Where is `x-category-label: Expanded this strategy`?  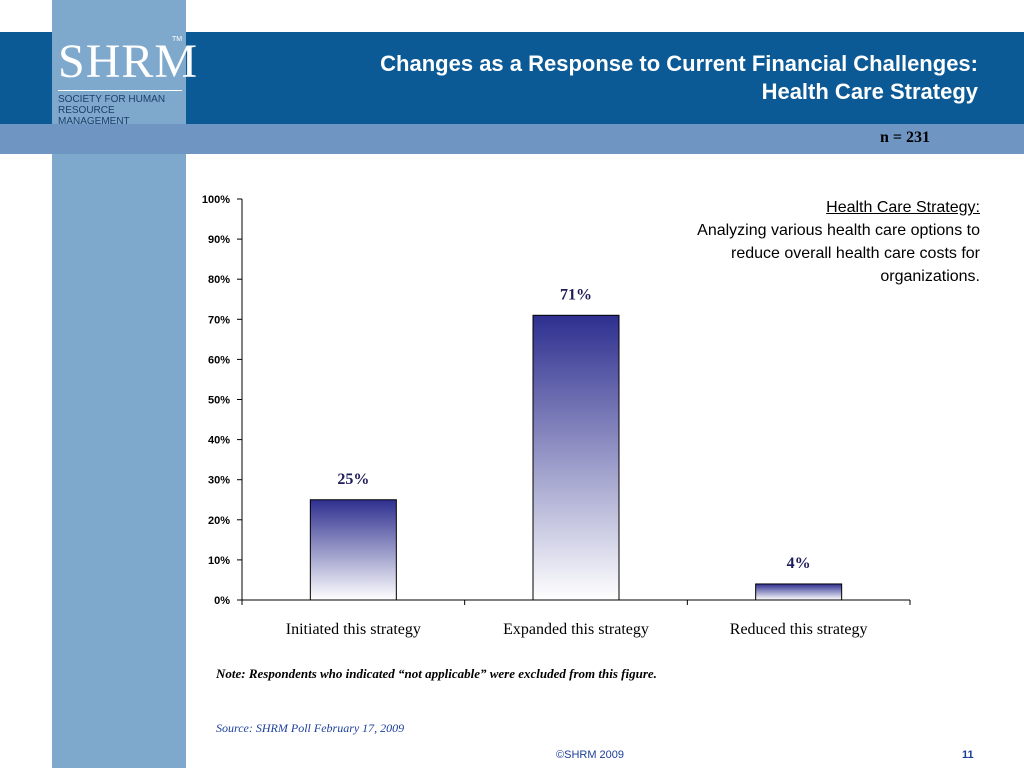
x-category-label: Expanded this strategy is located at coordinates (576, 629).